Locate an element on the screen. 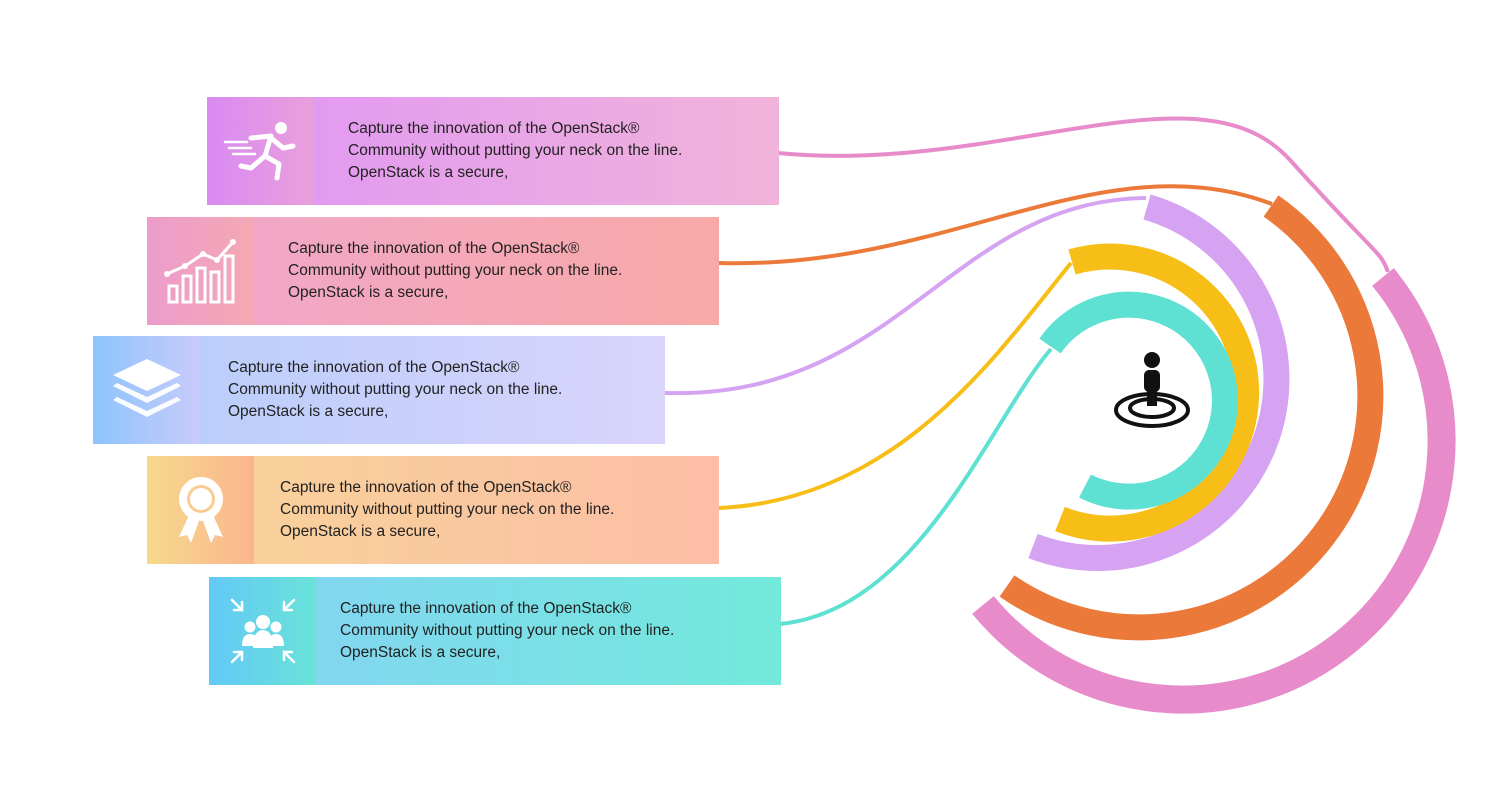 This screenshot has height=786, width=1499. team-focus-icon is located at coordinates (262, 631).